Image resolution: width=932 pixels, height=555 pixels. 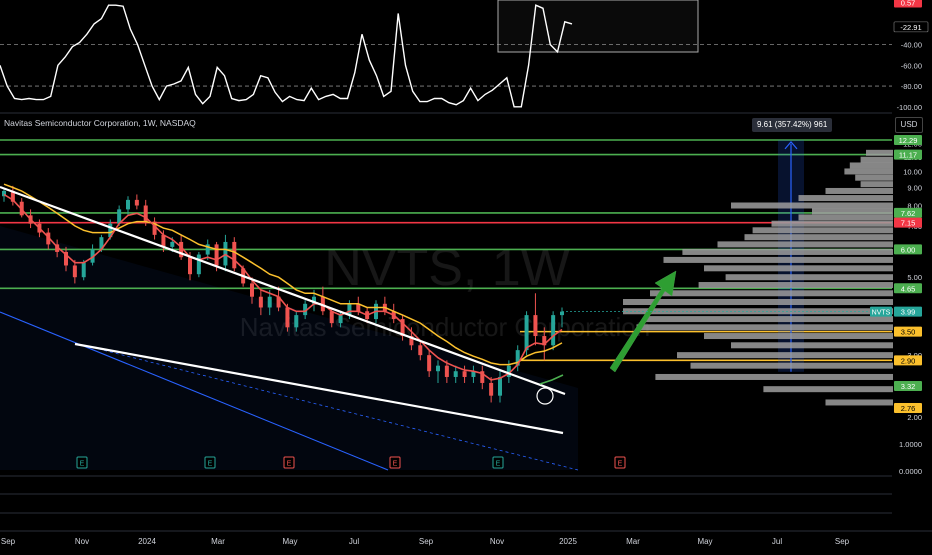 What do you see at coordinates (914, 188) in the screenshot?
I see `price-tick-label: 9.00` at bounding box center [914, 188].